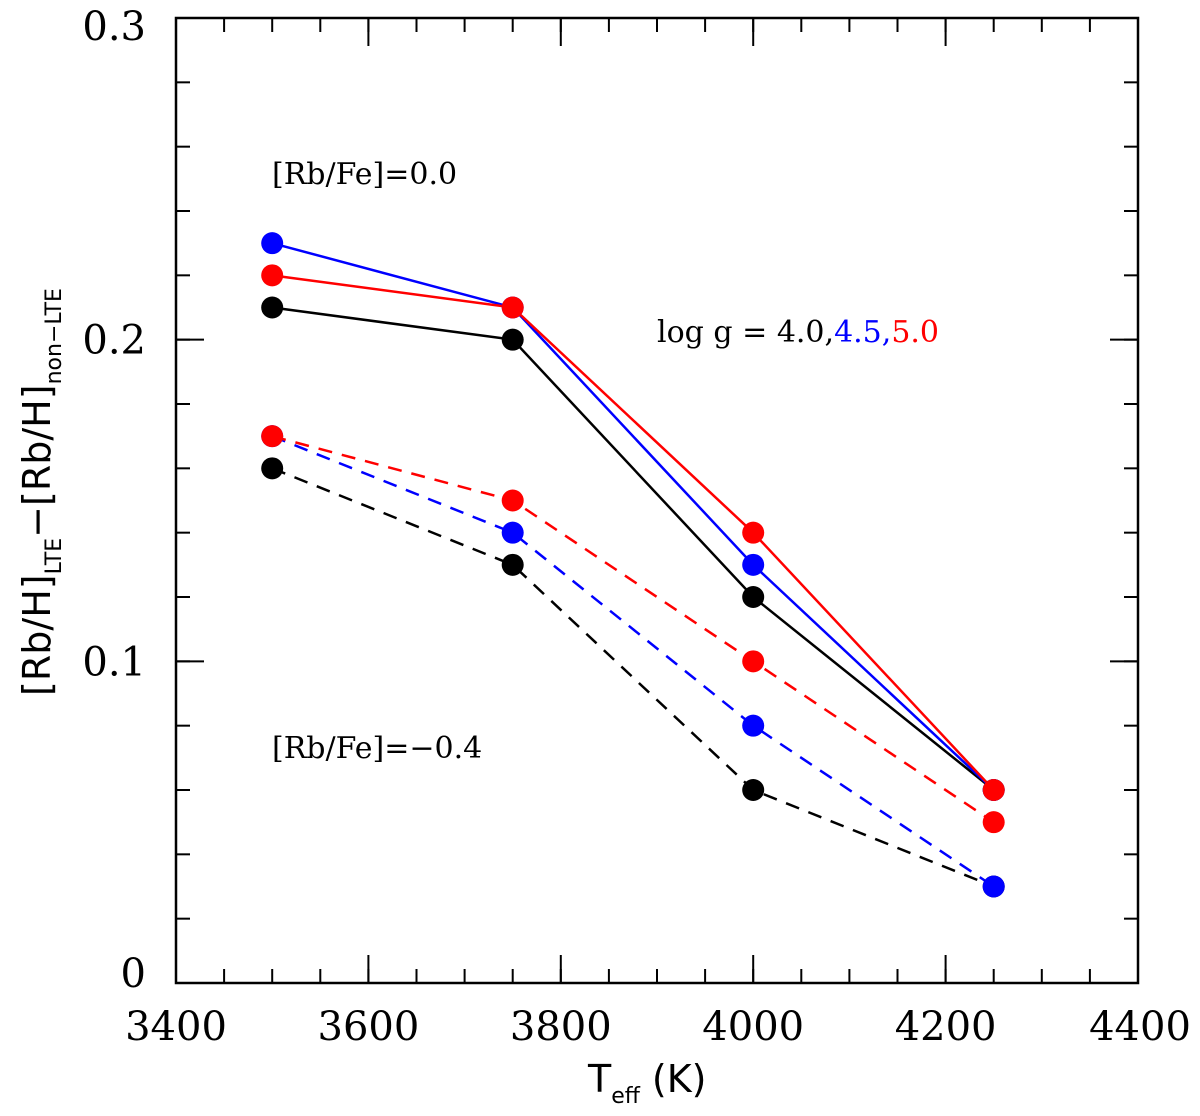  I want to click on x-tick-label: 3400, so click(176, 1027).